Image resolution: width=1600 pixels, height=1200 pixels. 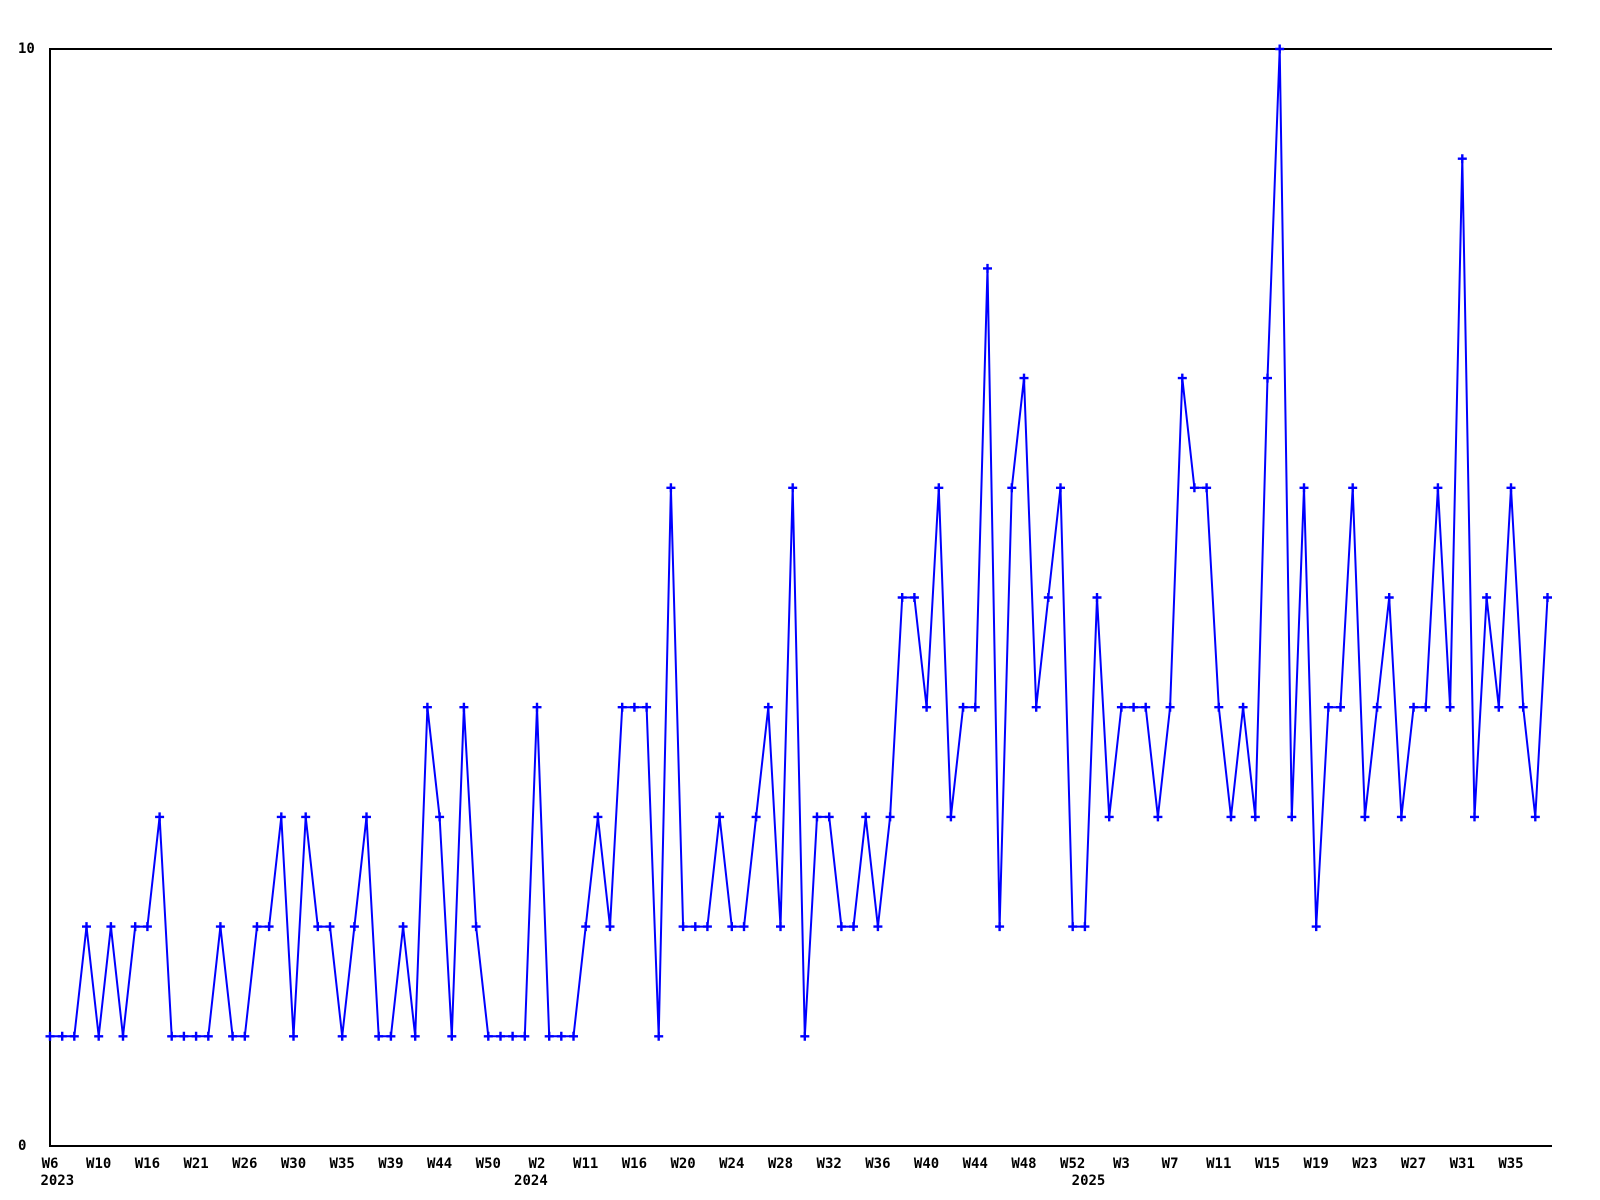 What do you see at coordinates (1267, 1164) in the screenshot?
I see `x-tick-label: W15` at bounding box center [1267, 1164].